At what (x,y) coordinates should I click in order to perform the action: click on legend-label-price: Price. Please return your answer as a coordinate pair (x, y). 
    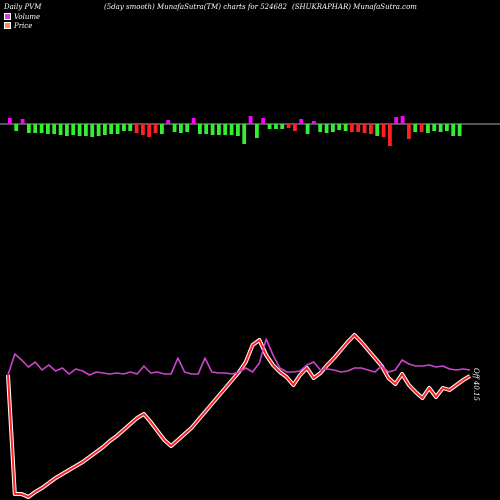
    Looking at the image, I should click on (23, 25).